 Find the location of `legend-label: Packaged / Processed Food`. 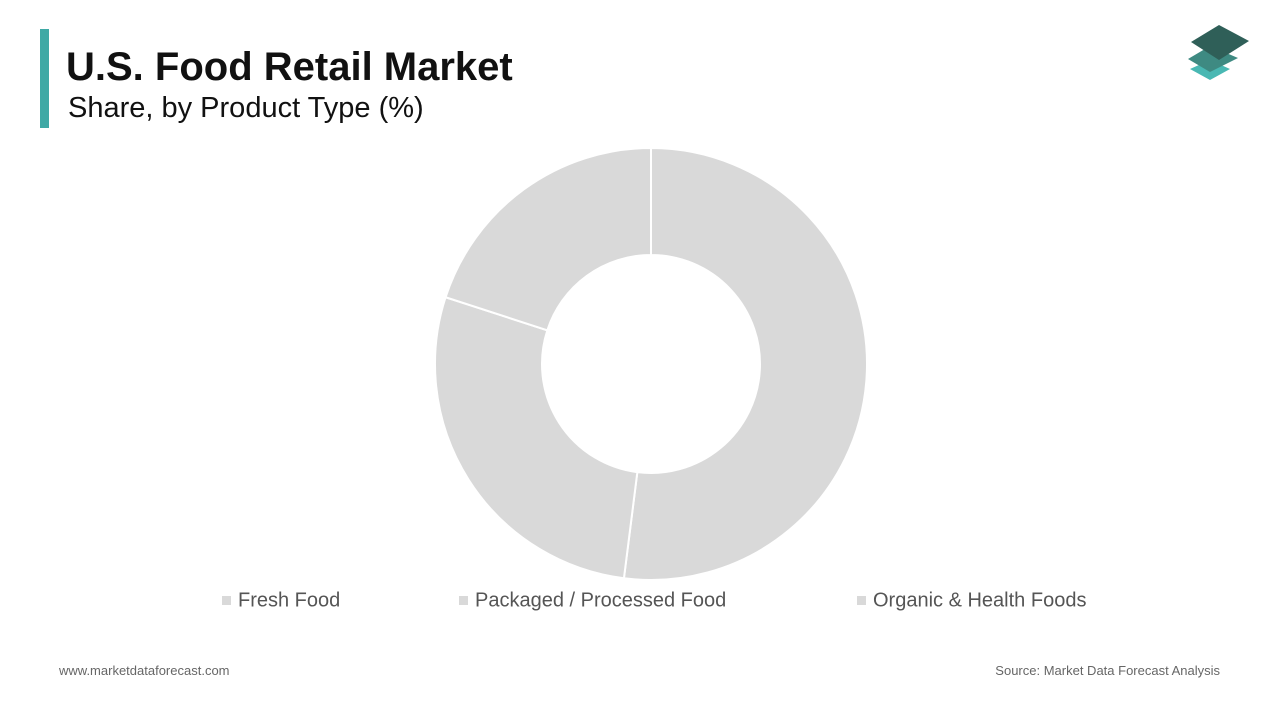

legend-label: Packaged / Processed Food is located at coordinates (600, 600).